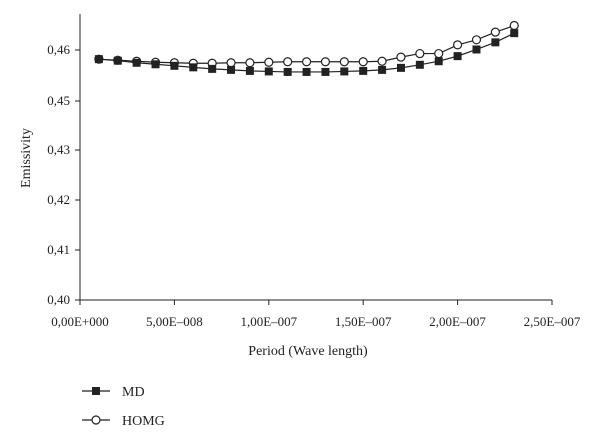 This screenshot has height=445, width=600. What do you see at coordinates (26, 158) in the screenshot?
I see `y-axis-title: Emissivity` at bounding box center [26, 158].